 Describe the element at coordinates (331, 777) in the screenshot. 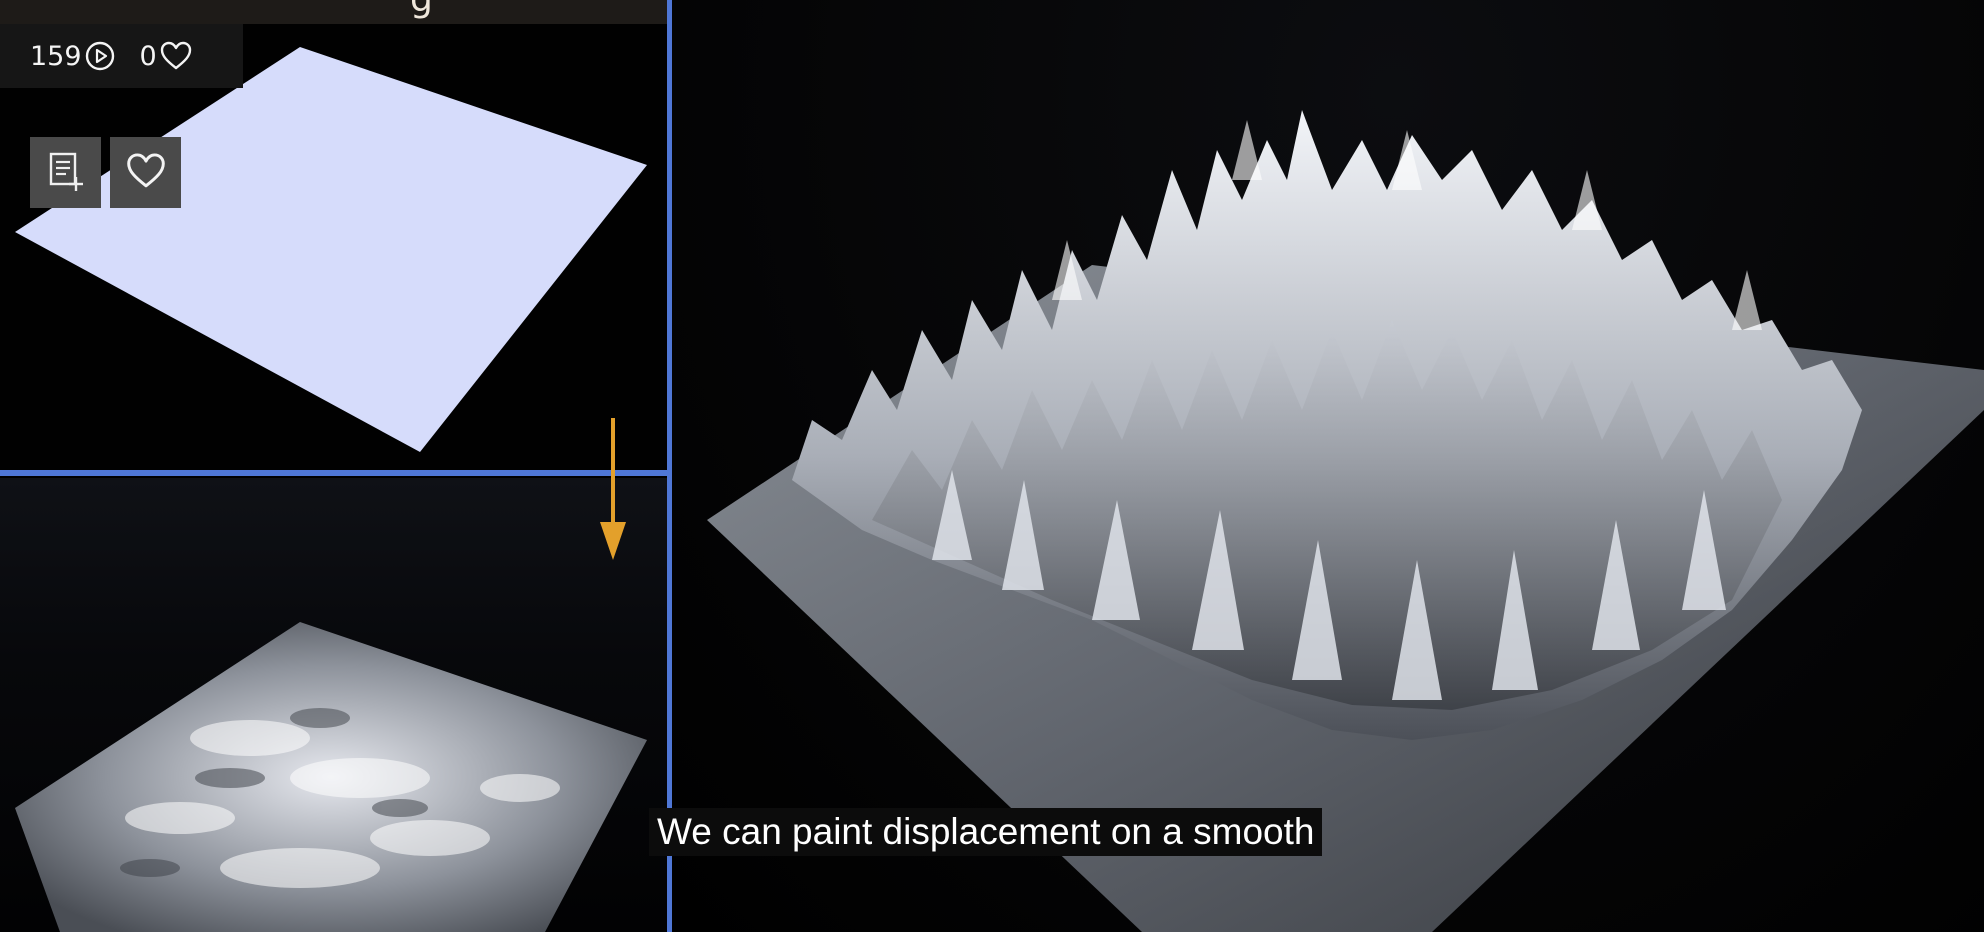

I see `noise-texture-plane-render` at that location.